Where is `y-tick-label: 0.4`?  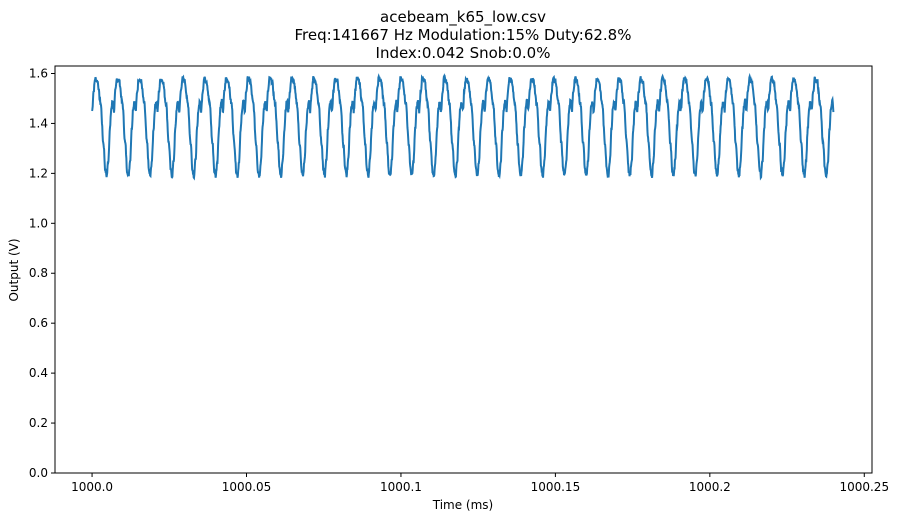
y-tick-label: 0.4 is located at coordinates (38, 373).